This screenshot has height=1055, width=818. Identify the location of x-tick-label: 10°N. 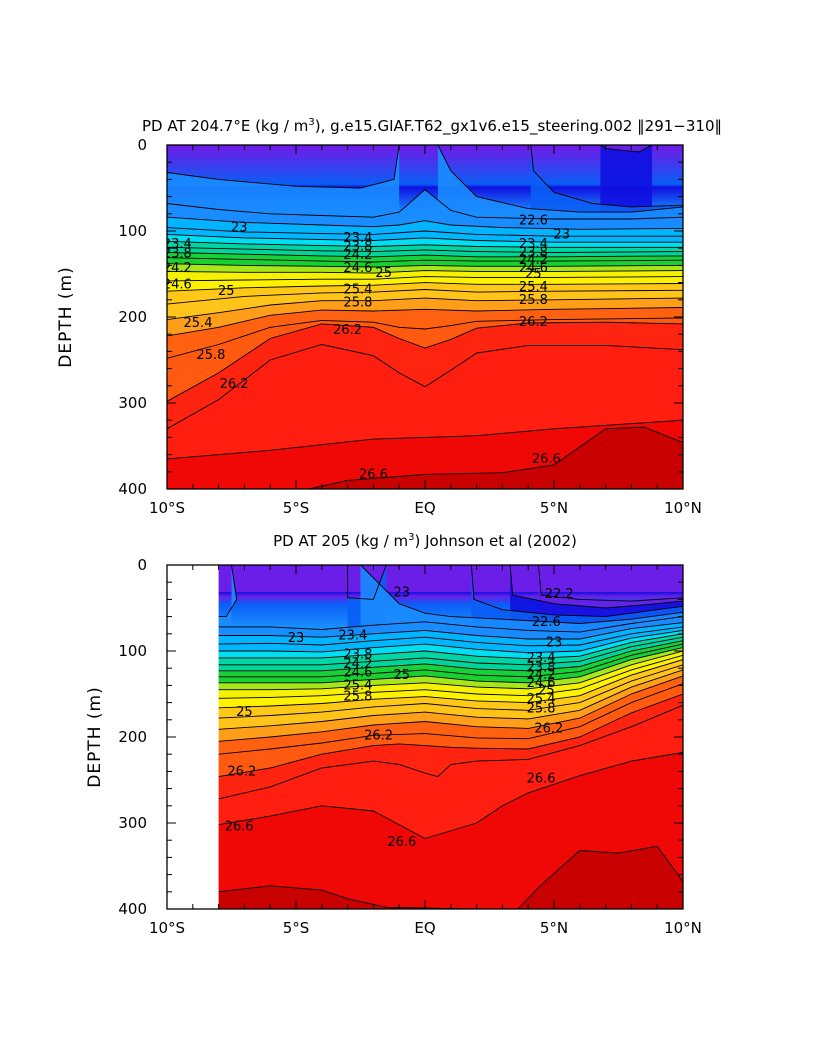
(683, 508).